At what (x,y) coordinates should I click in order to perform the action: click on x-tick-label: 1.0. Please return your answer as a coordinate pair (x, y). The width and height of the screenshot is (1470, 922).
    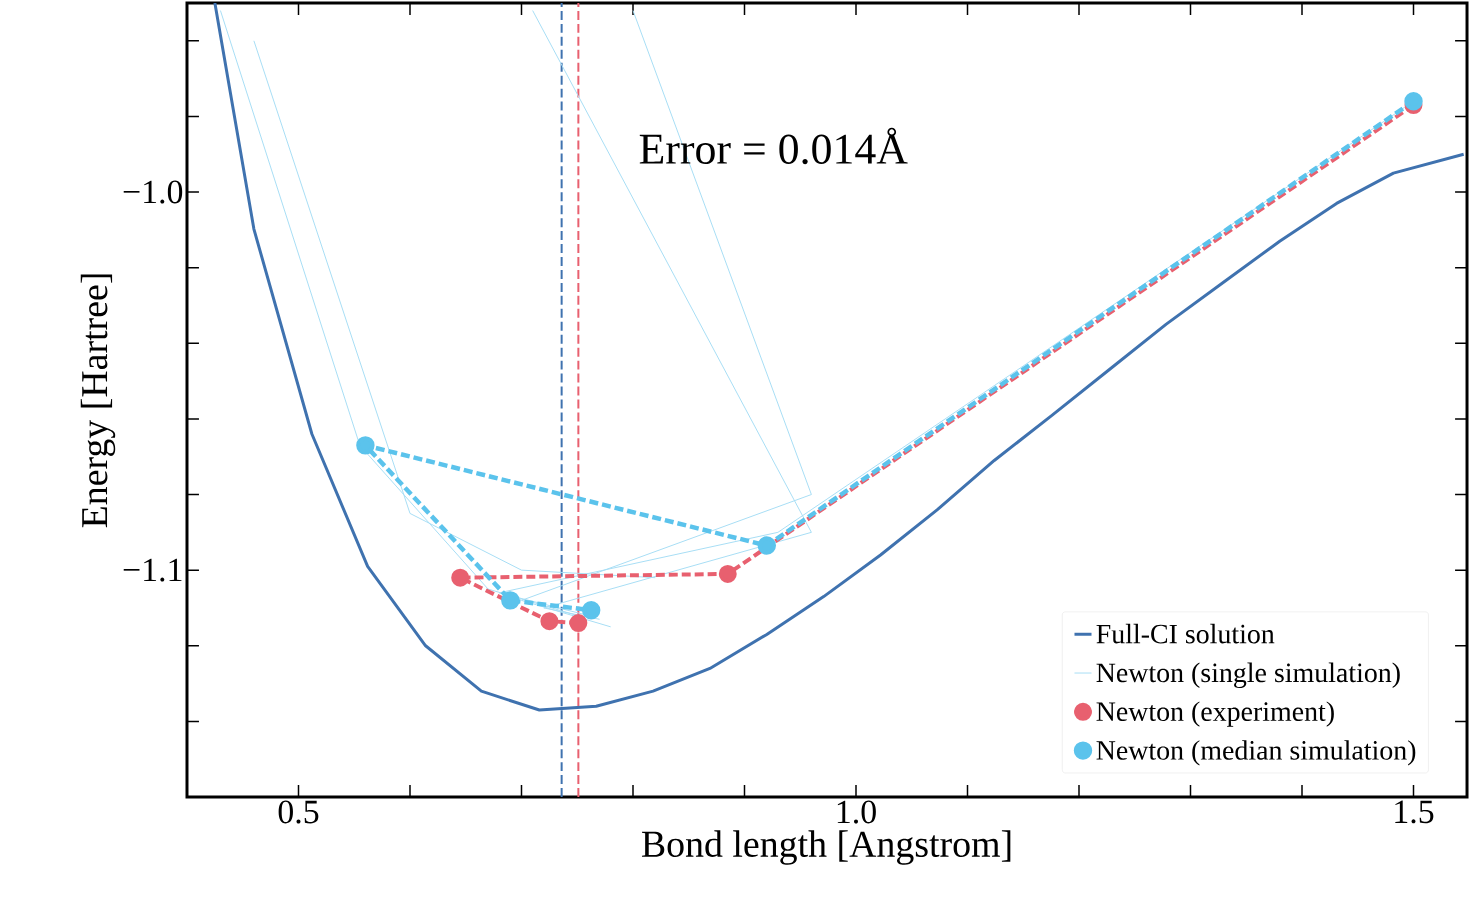
    Looking at the image, I should click on (856, 812).